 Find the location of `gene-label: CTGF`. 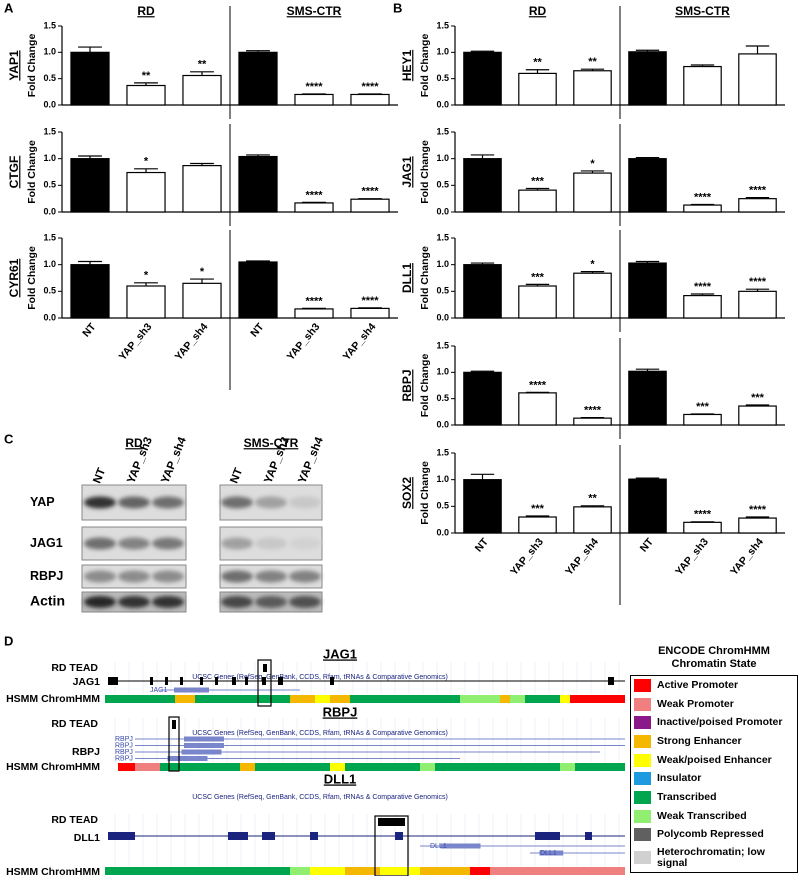

gene-label: CTGF is located at coordinates (14, 172).